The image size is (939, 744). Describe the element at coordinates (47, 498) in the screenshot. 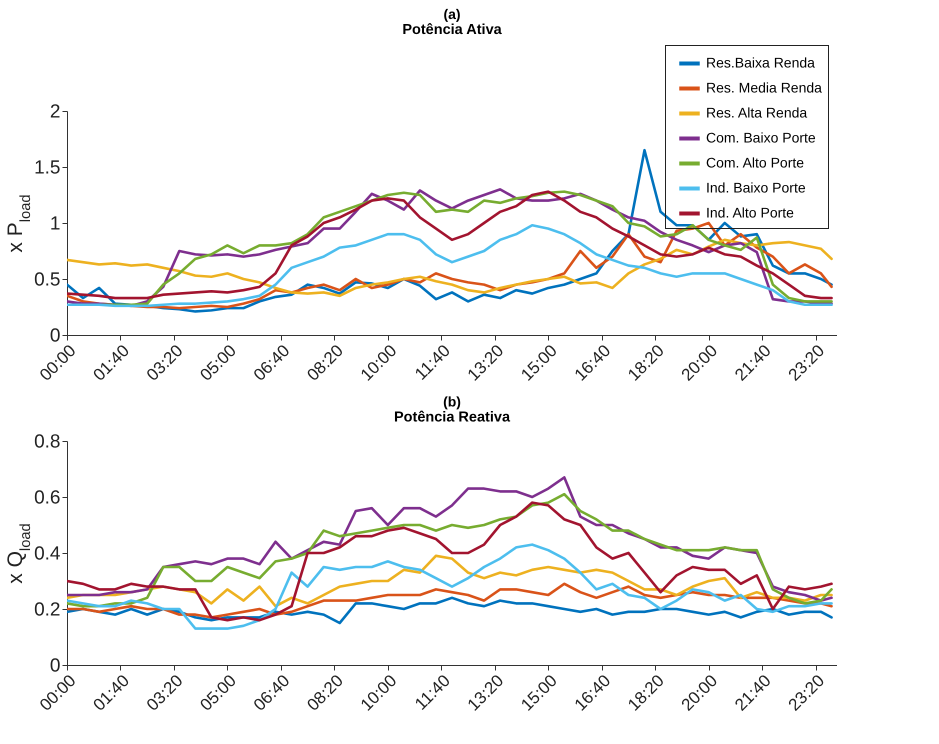

I see `y-tick-label: 0.6` at that location.